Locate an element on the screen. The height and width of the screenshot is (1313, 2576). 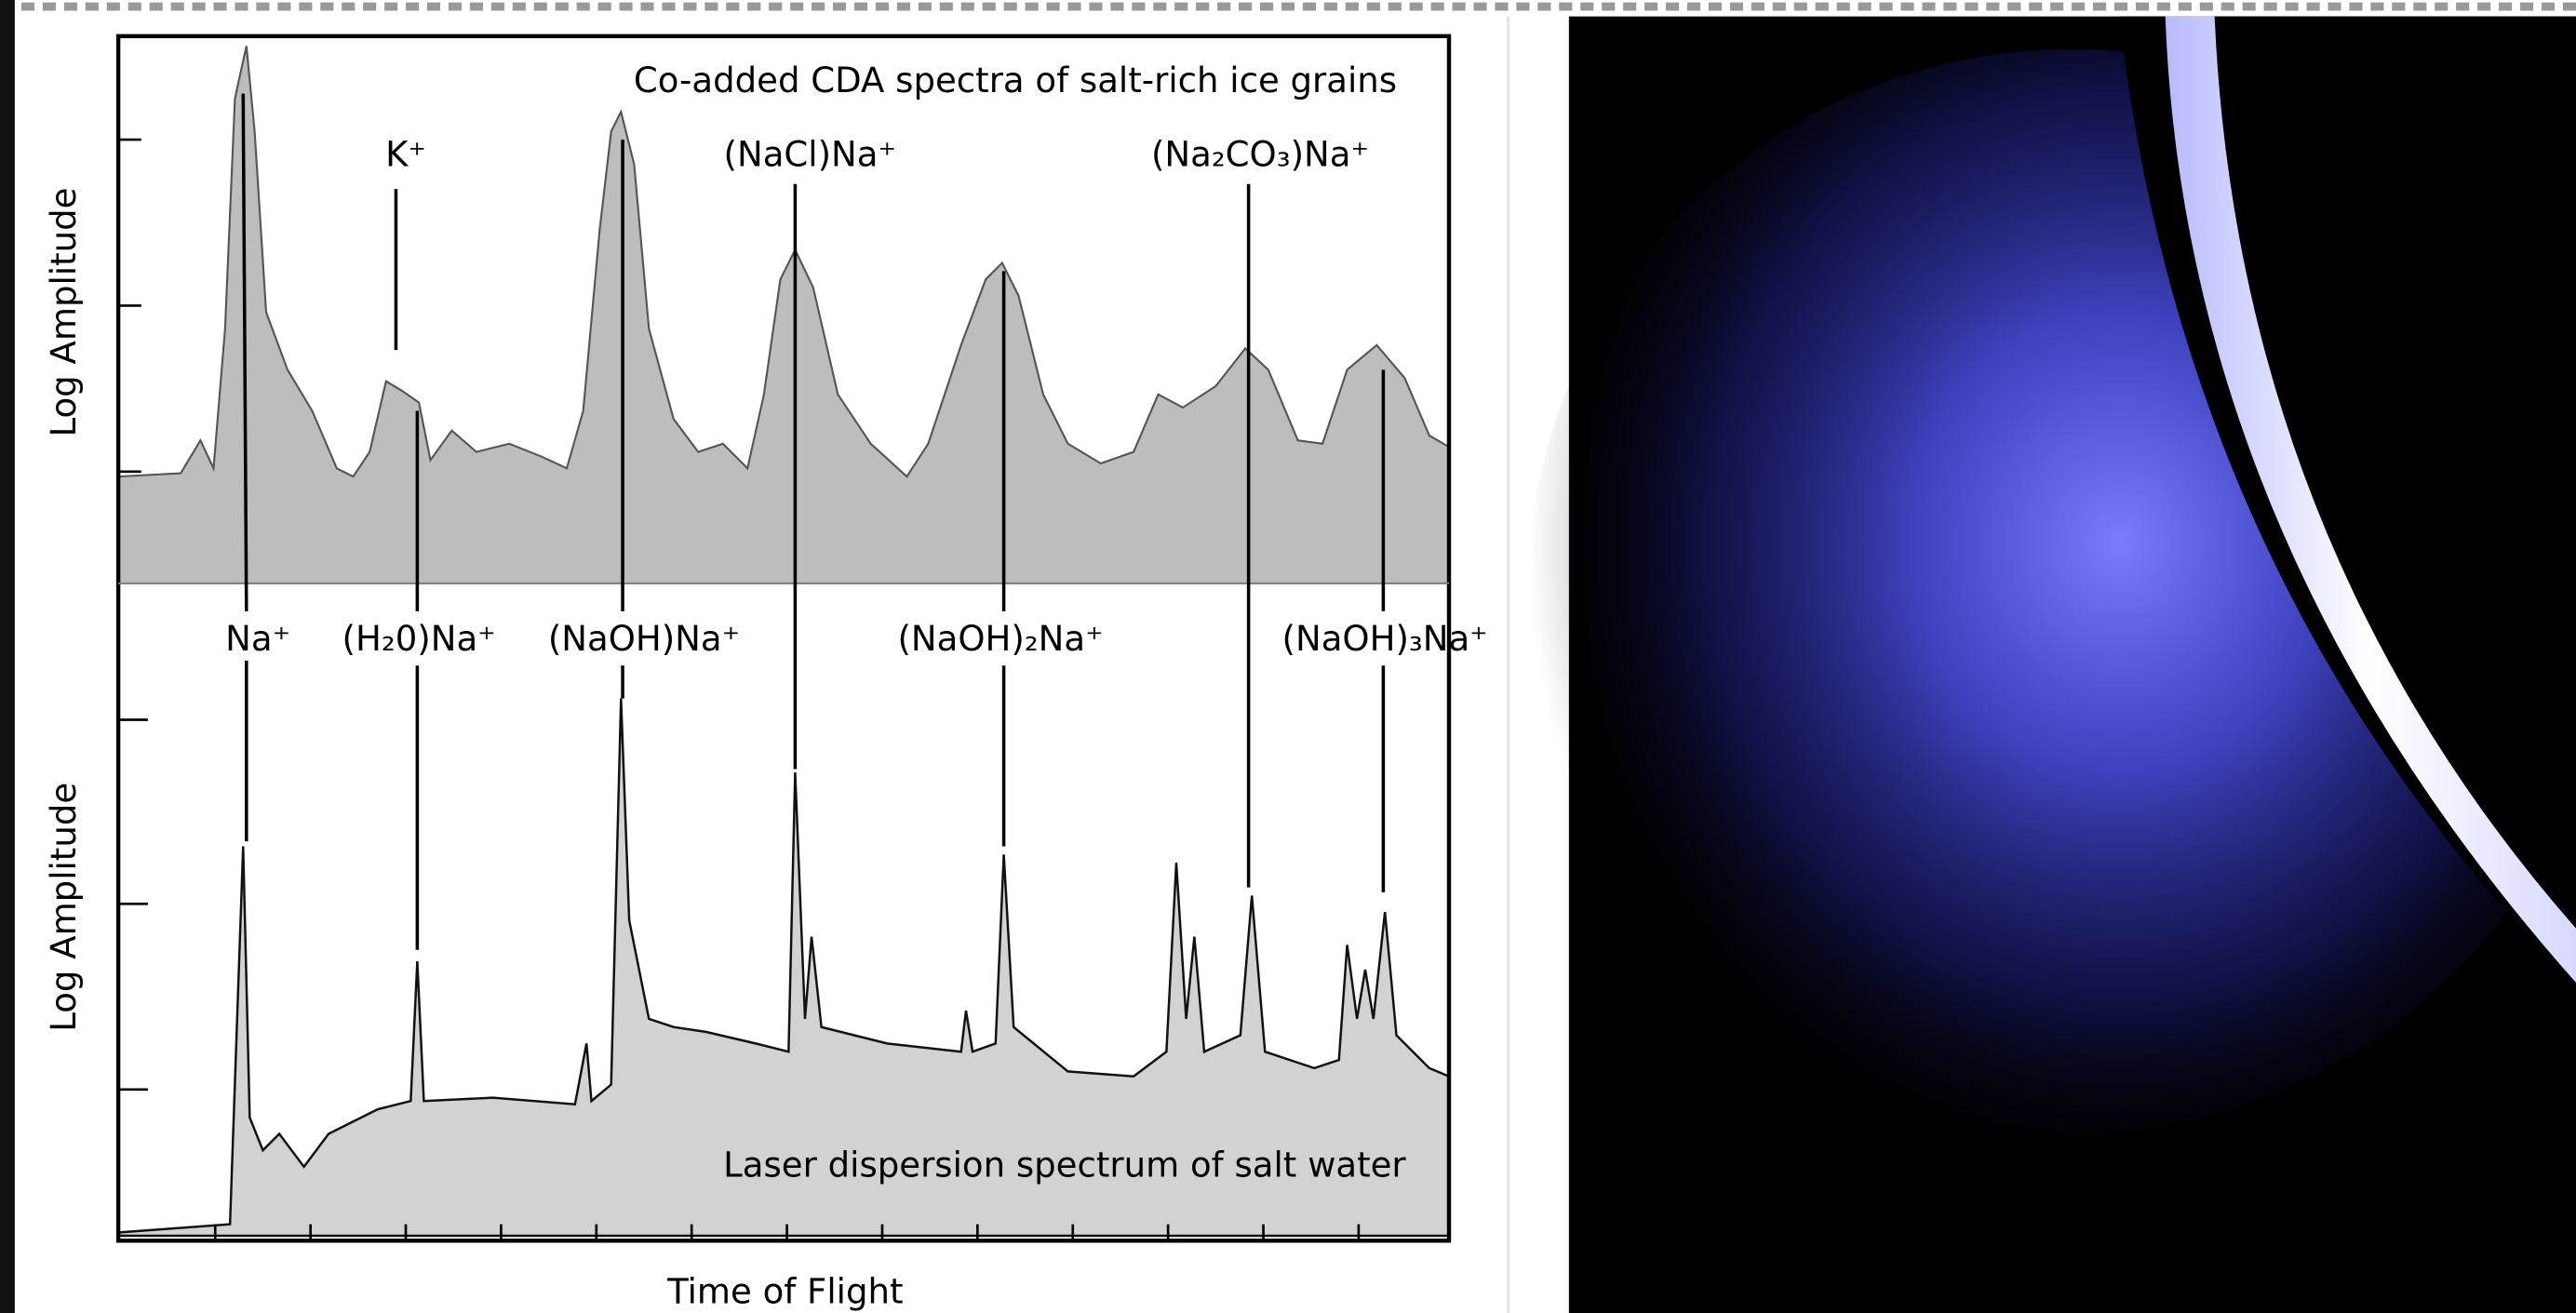
left-edge is located at coordinates (7, 656).